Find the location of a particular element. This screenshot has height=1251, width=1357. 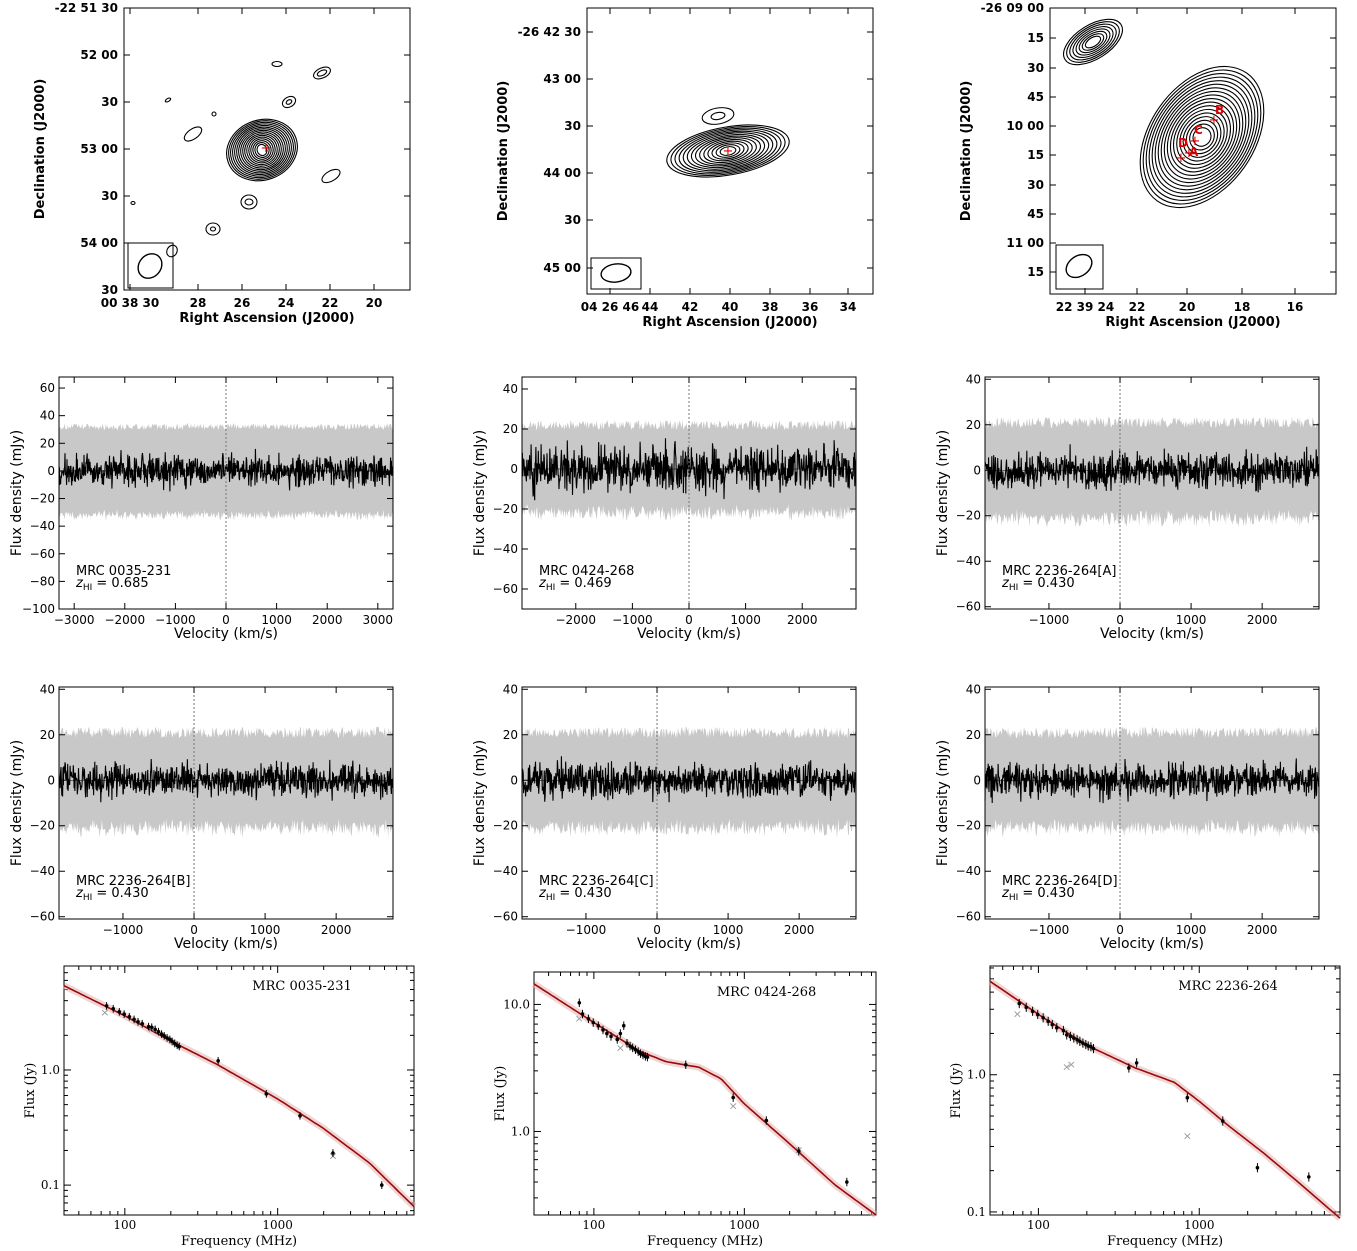

beam-box is located at coordinates (616, 273).